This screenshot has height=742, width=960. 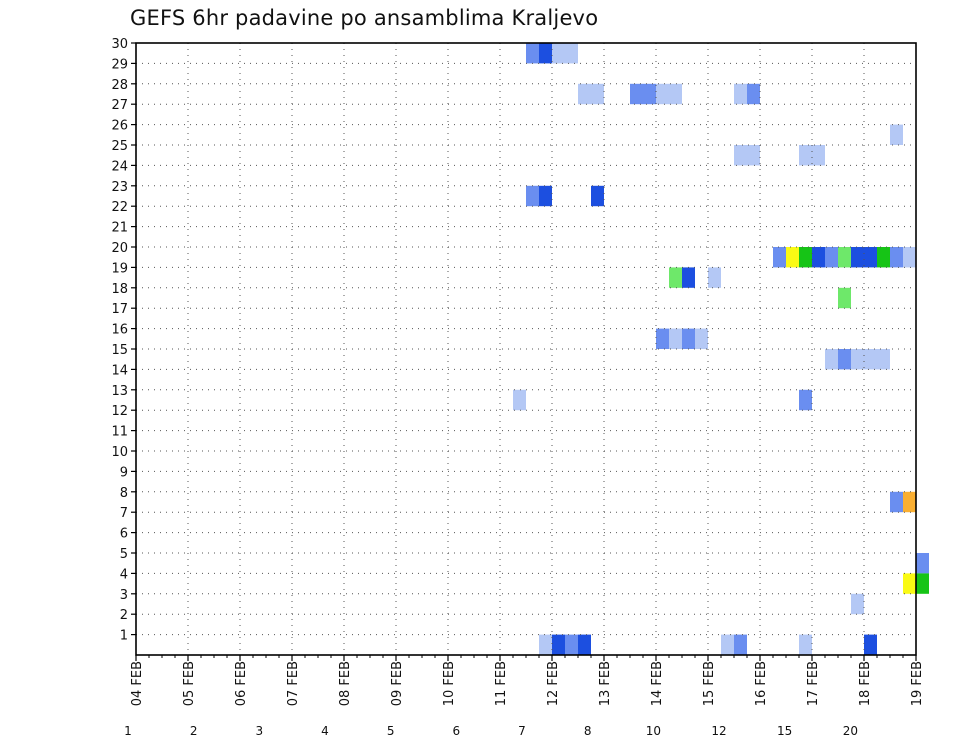 What do you see at coordinates (119, 268) in the screenshot?
I see `y-tick-label: 19` at bounding box center [119, 268].